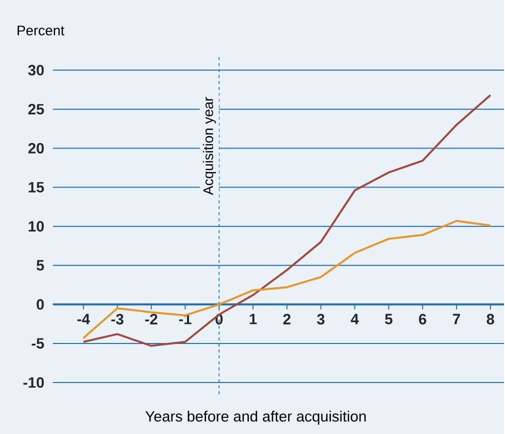  Describe the element at coordinates (151, 319) in the screenshot. I see `x-tick-label: -2` at that location.